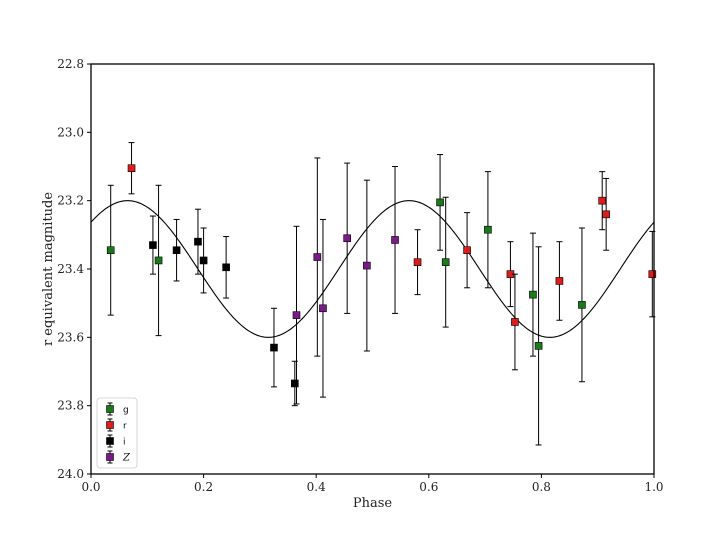 This screenshot has height=533, width=727. I want to click on x-axis-label: Phase, so click(373, 503).